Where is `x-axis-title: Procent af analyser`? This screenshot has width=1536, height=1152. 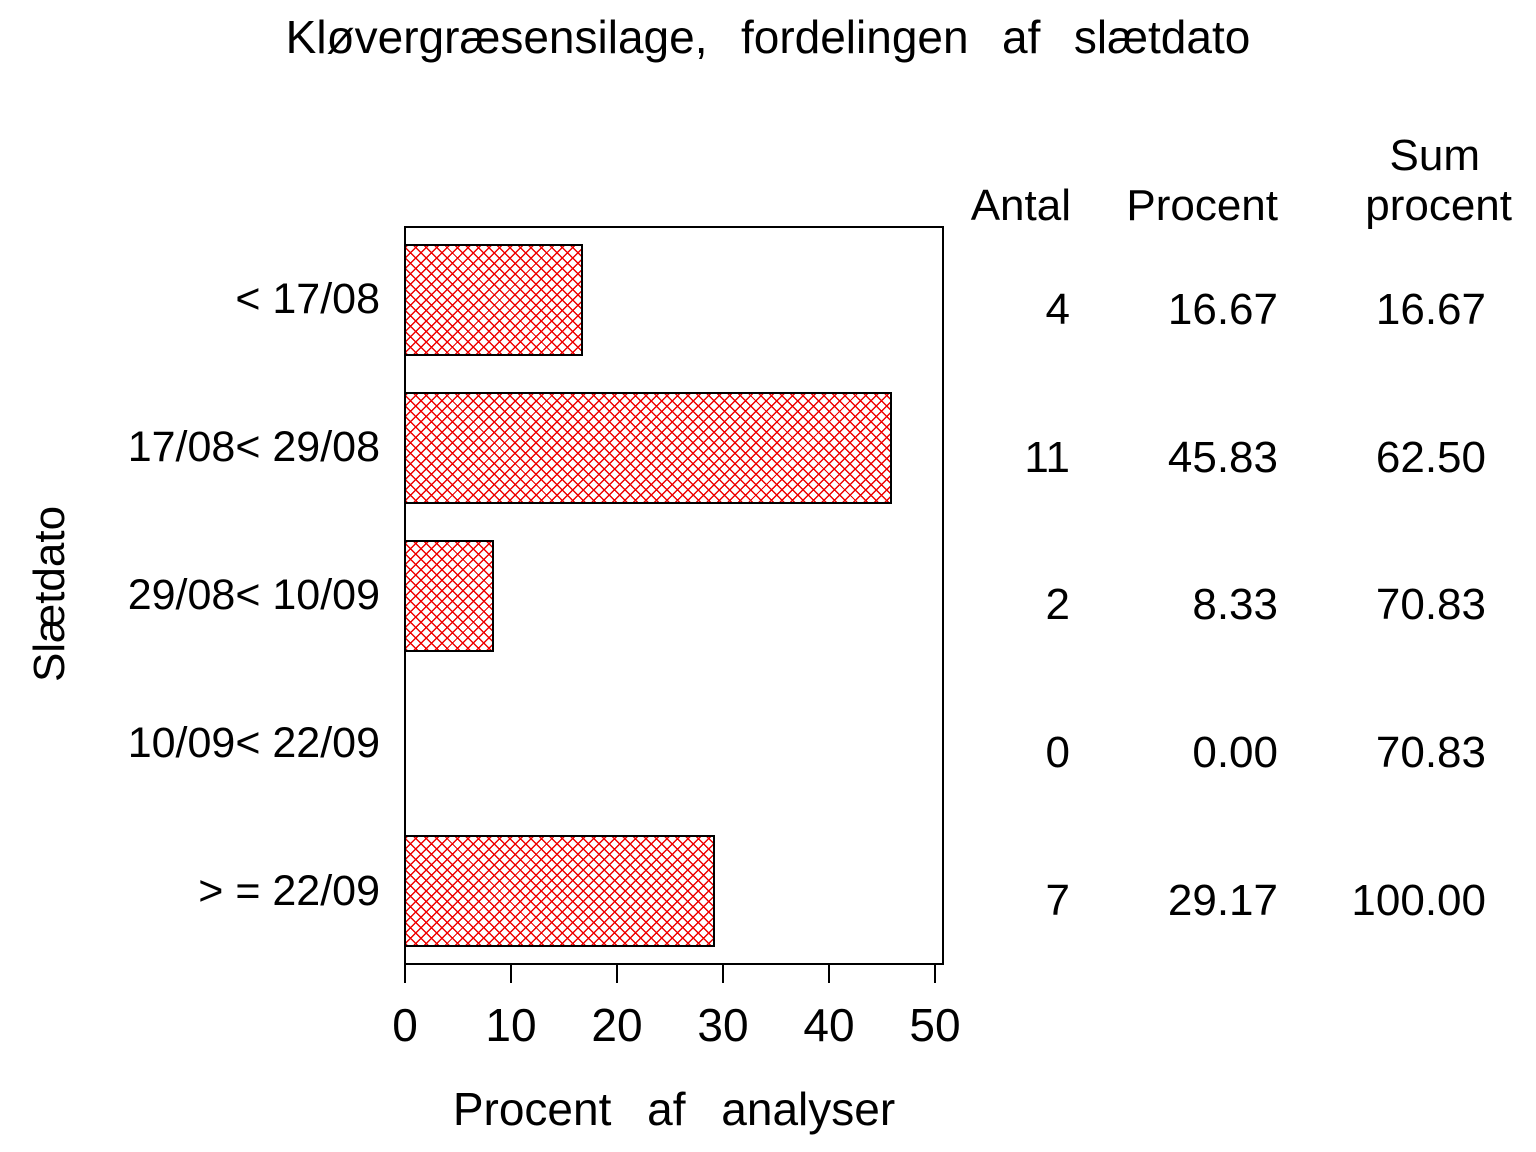
x-axis-title: Procent af analyser is located at coordinates (674, 1109).